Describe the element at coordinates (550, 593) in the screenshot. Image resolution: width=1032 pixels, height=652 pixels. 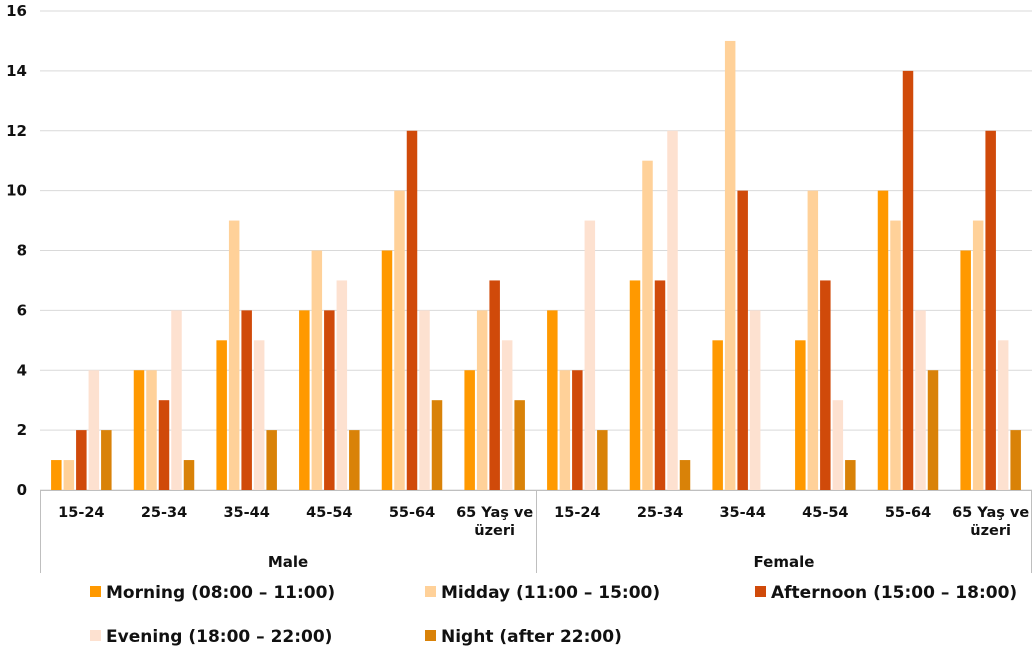
I see `legend-label: Midday (11:00 – 15:00)` at that location.